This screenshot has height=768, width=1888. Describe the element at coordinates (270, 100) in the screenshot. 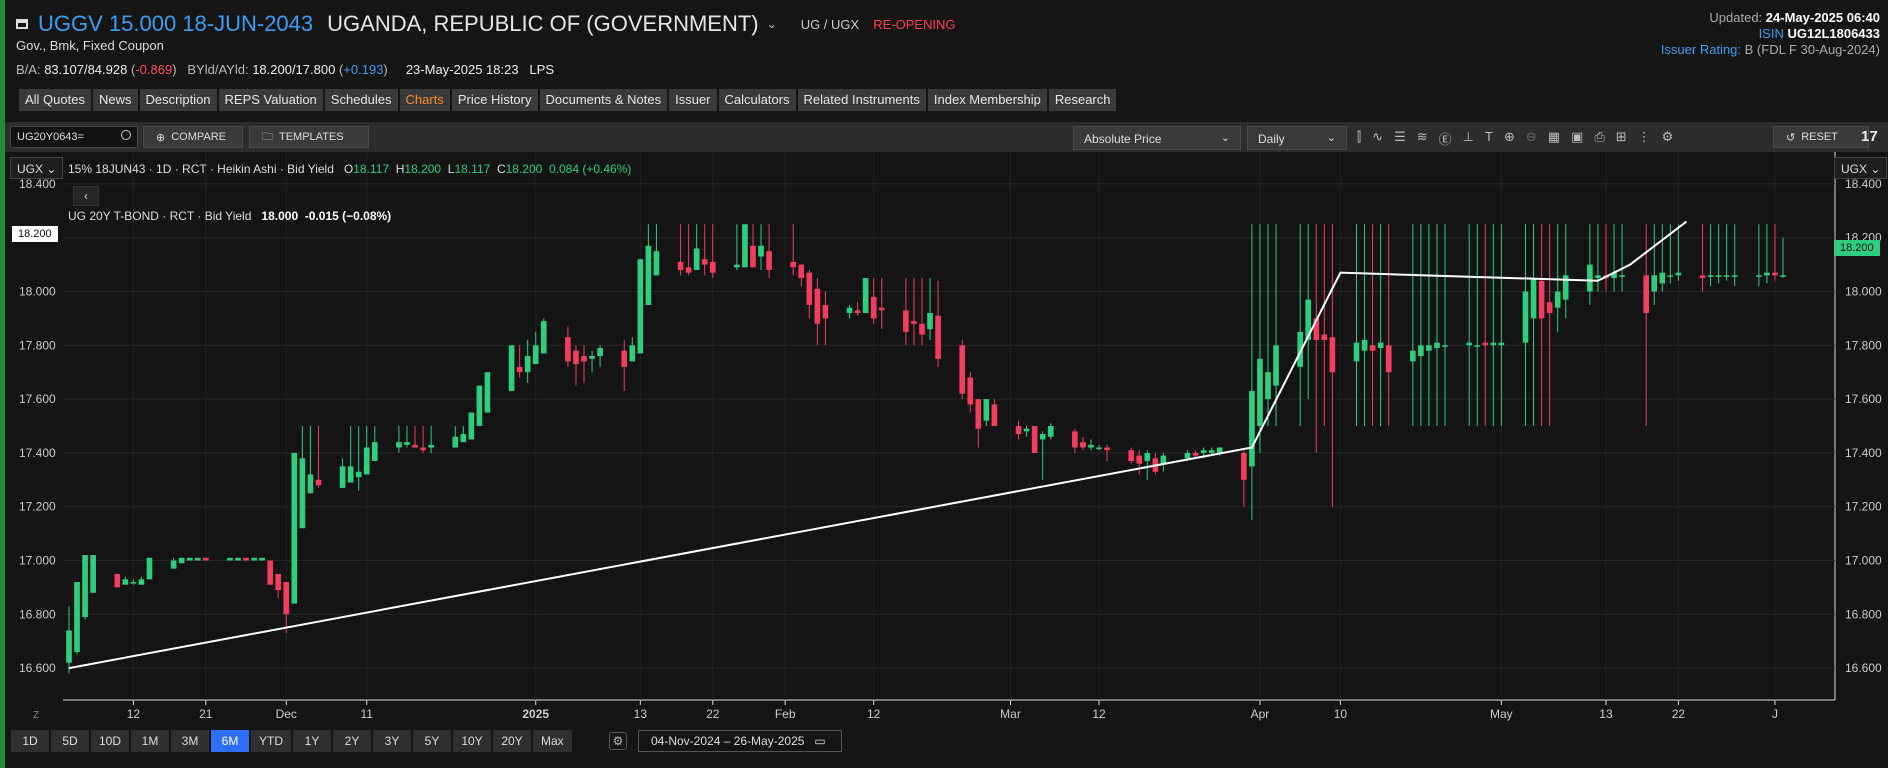

I see `tab-reps-valuation: REPS Valuation` at that location.